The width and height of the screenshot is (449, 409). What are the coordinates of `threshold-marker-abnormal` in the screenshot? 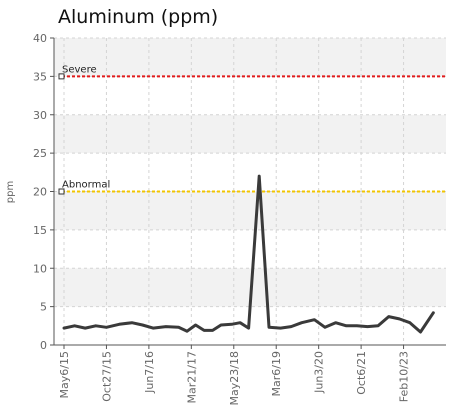 It's located at (61, 191).